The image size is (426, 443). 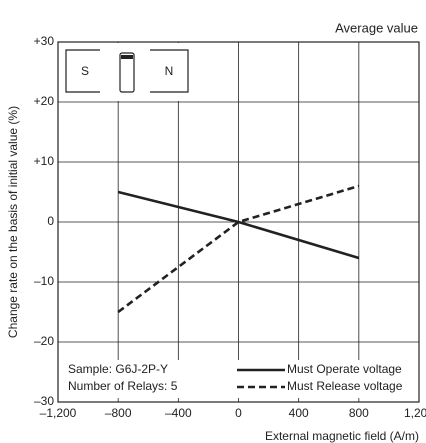 I want to click on x-tick-label: 800, so click(x=359, y=413).